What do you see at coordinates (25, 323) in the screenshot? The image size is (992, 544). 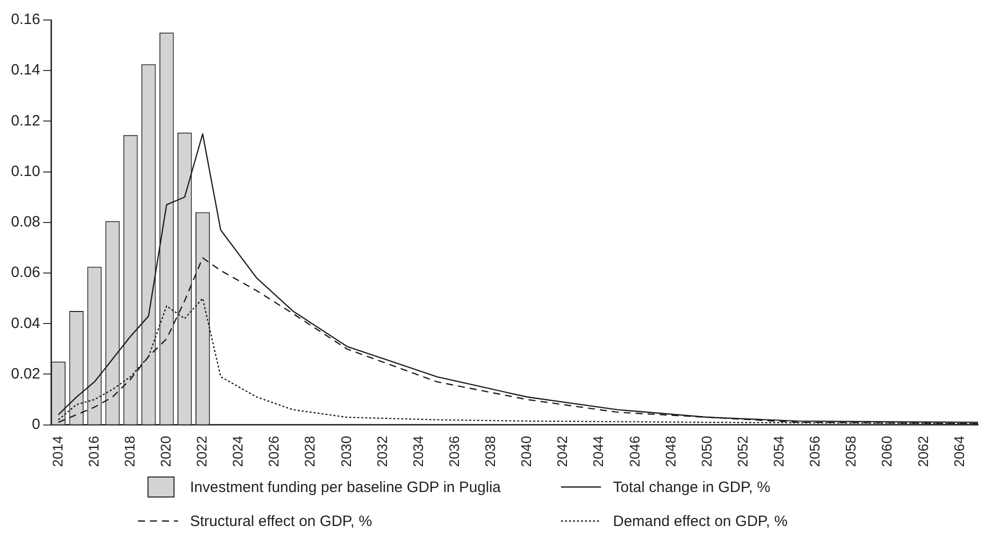 I see `y-tick-label: 0.04` at bounding box center [25, 323].